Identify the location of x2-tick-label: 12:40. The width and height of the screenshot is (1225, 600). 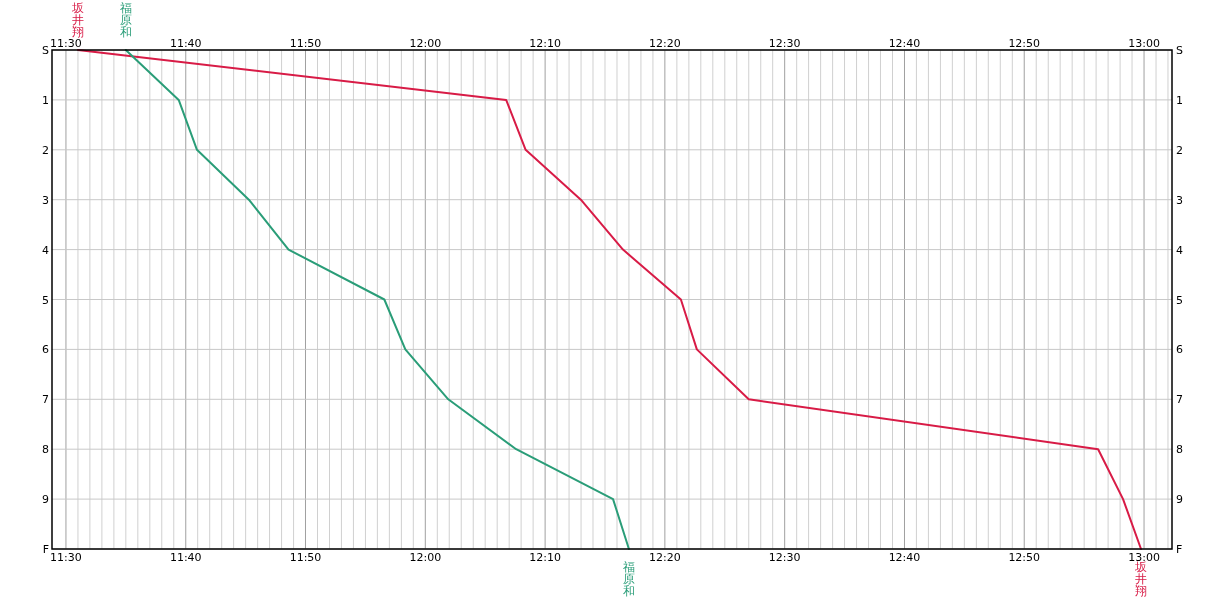
(904, 557).